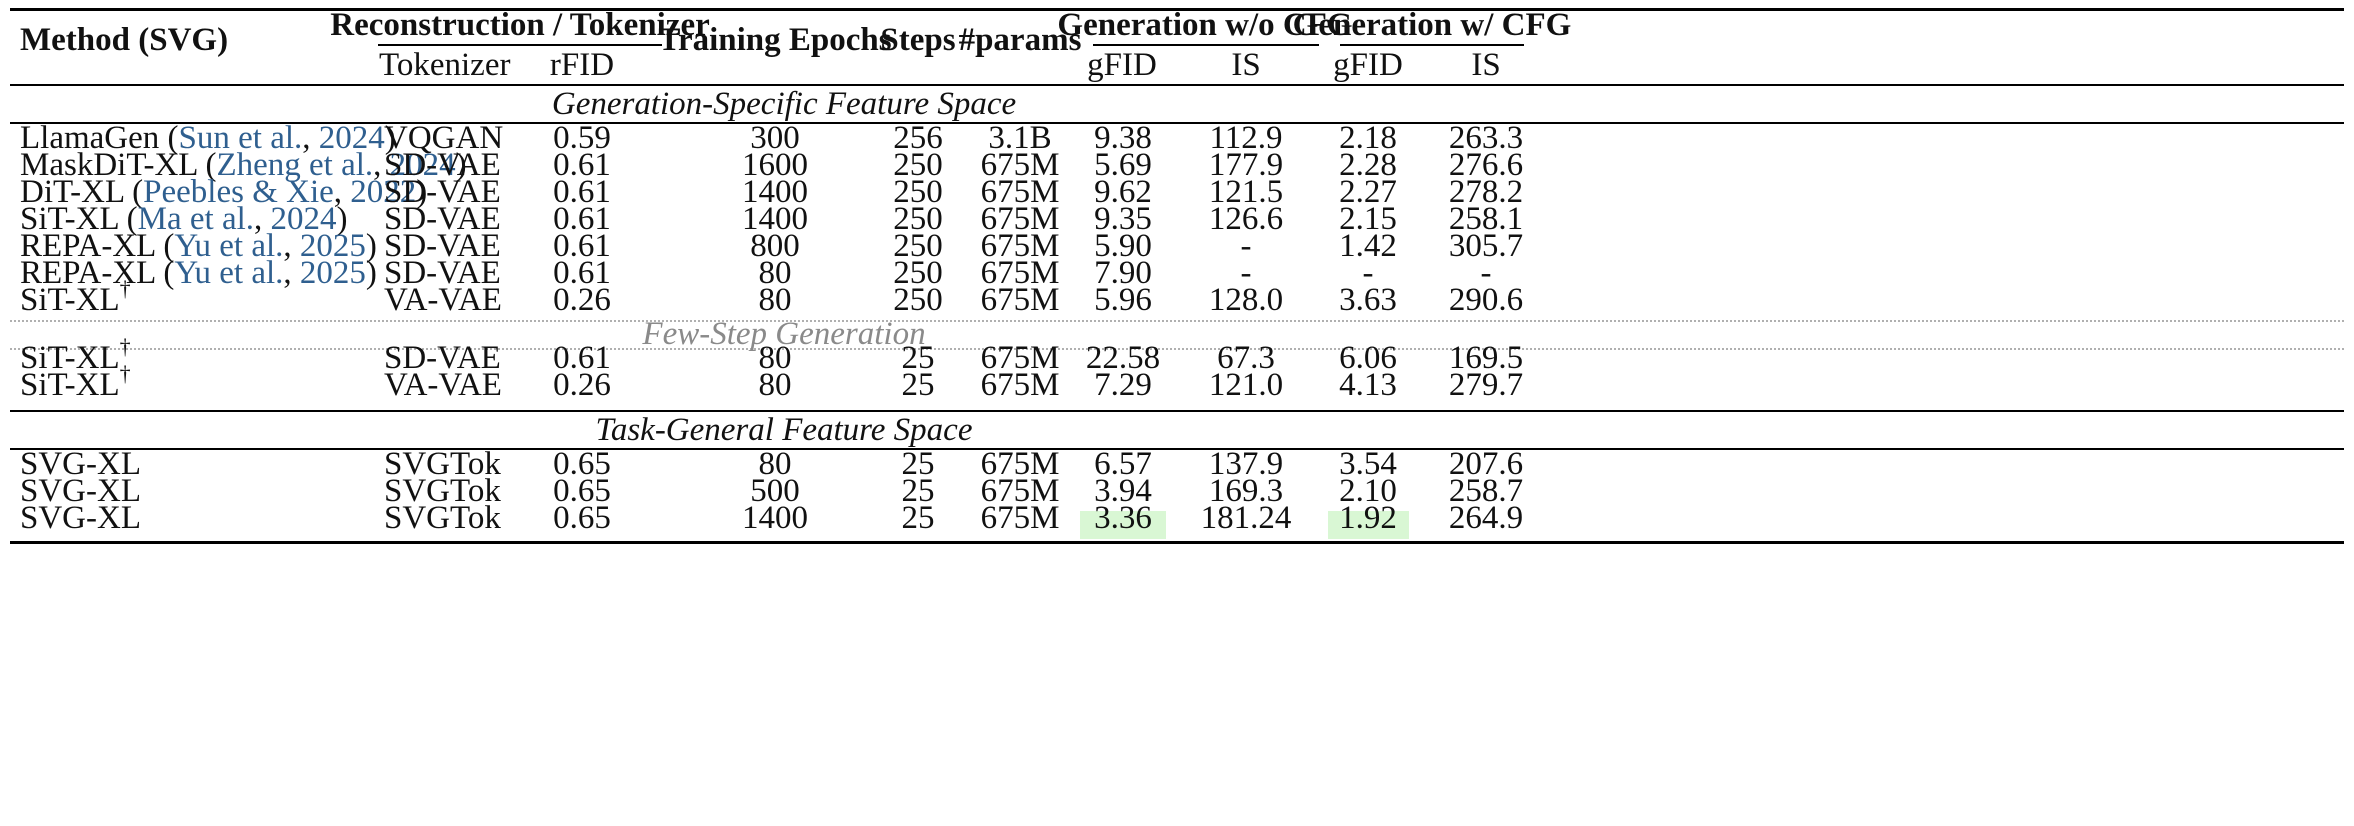 The width and height of the screenshot is (2354, 826). Describe the element at coordinates (1432, 25) in the screenshot. I see `header-gen-cfg-group: Generation w/ CFG` at that location.